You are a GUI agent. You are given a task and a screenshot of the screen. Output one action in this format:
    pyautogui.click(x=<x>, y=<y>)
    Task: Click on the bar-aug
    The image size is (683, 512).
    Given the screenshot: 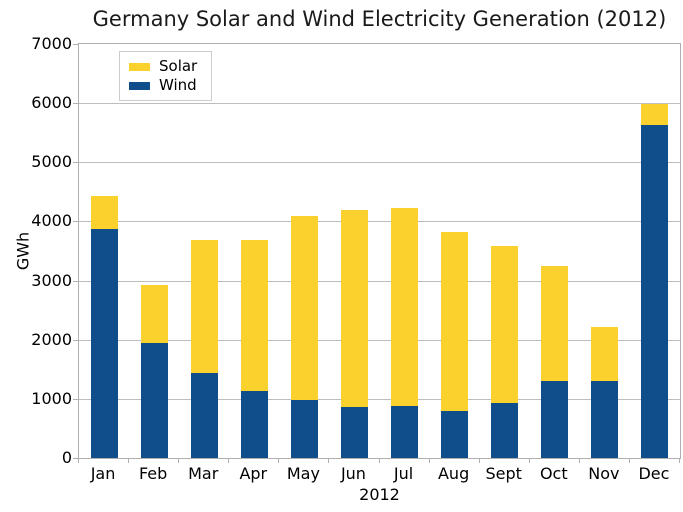 What is the action you would take?
    pyautogui.click(x=455, y=345)
    